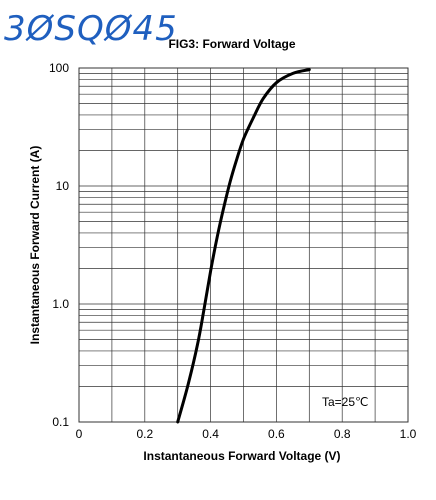 The width and height of the screenshot is (436, 500). I want to click on chart-title: FIG3: Forward Voltage, so click(231, 44).